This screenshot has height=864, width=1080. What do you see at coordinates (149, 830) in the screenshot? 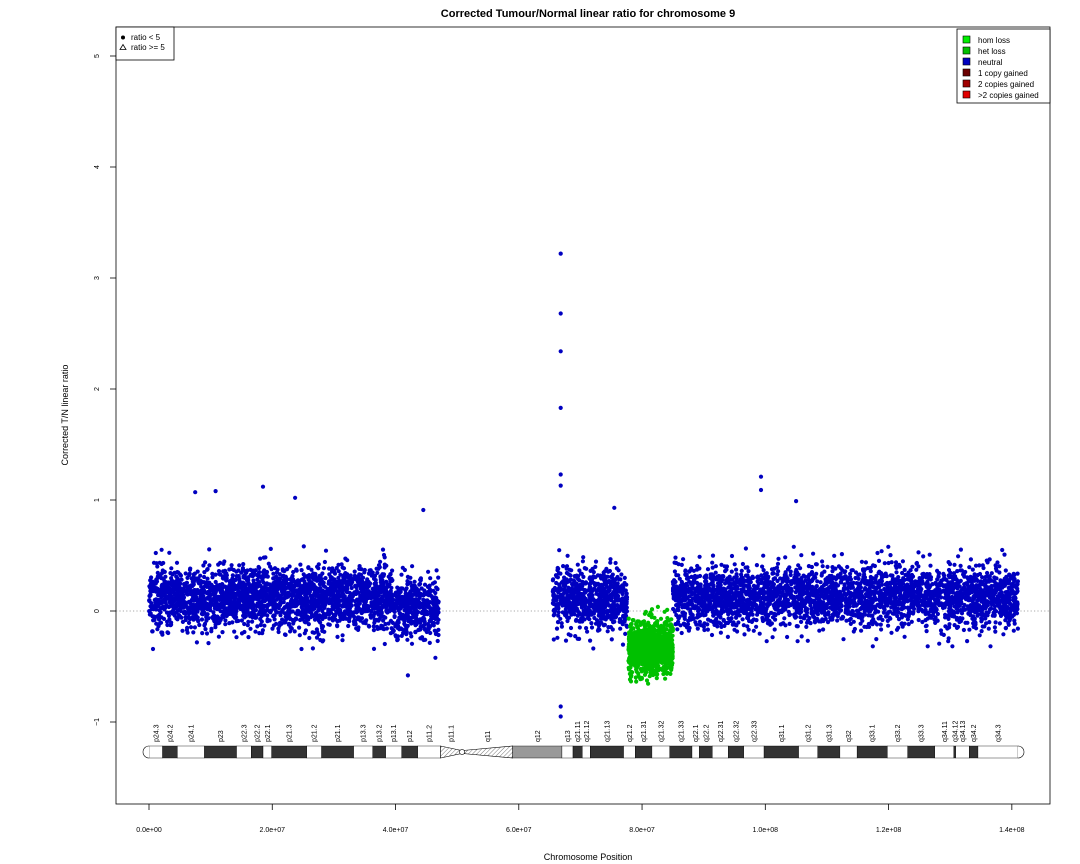
I see `x-tick-label: 0.0e+00` at bounding box center [149, 830].